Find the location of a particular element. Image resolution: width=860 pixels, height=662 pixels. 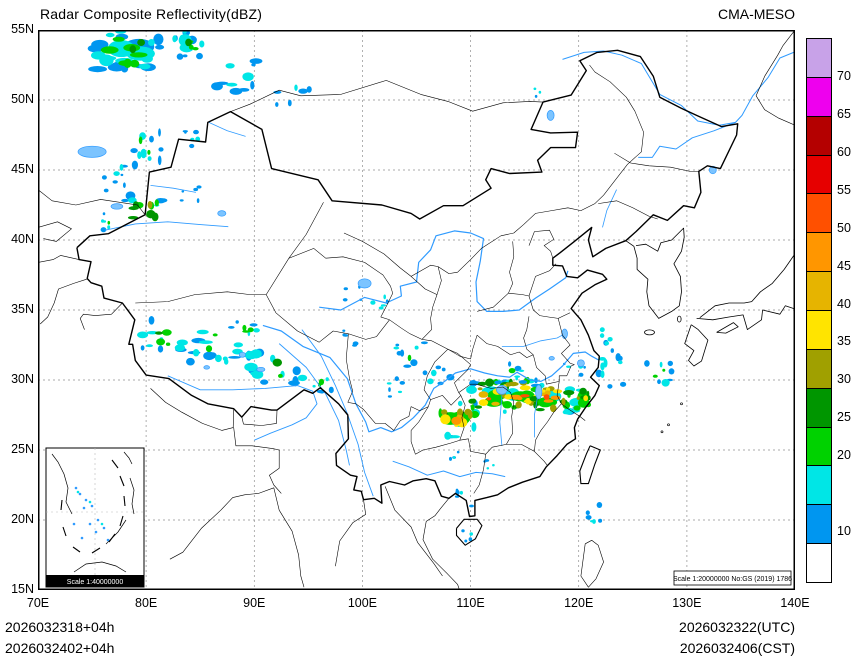

lat-axis-label: 45N is located at coordinates (22, 169).